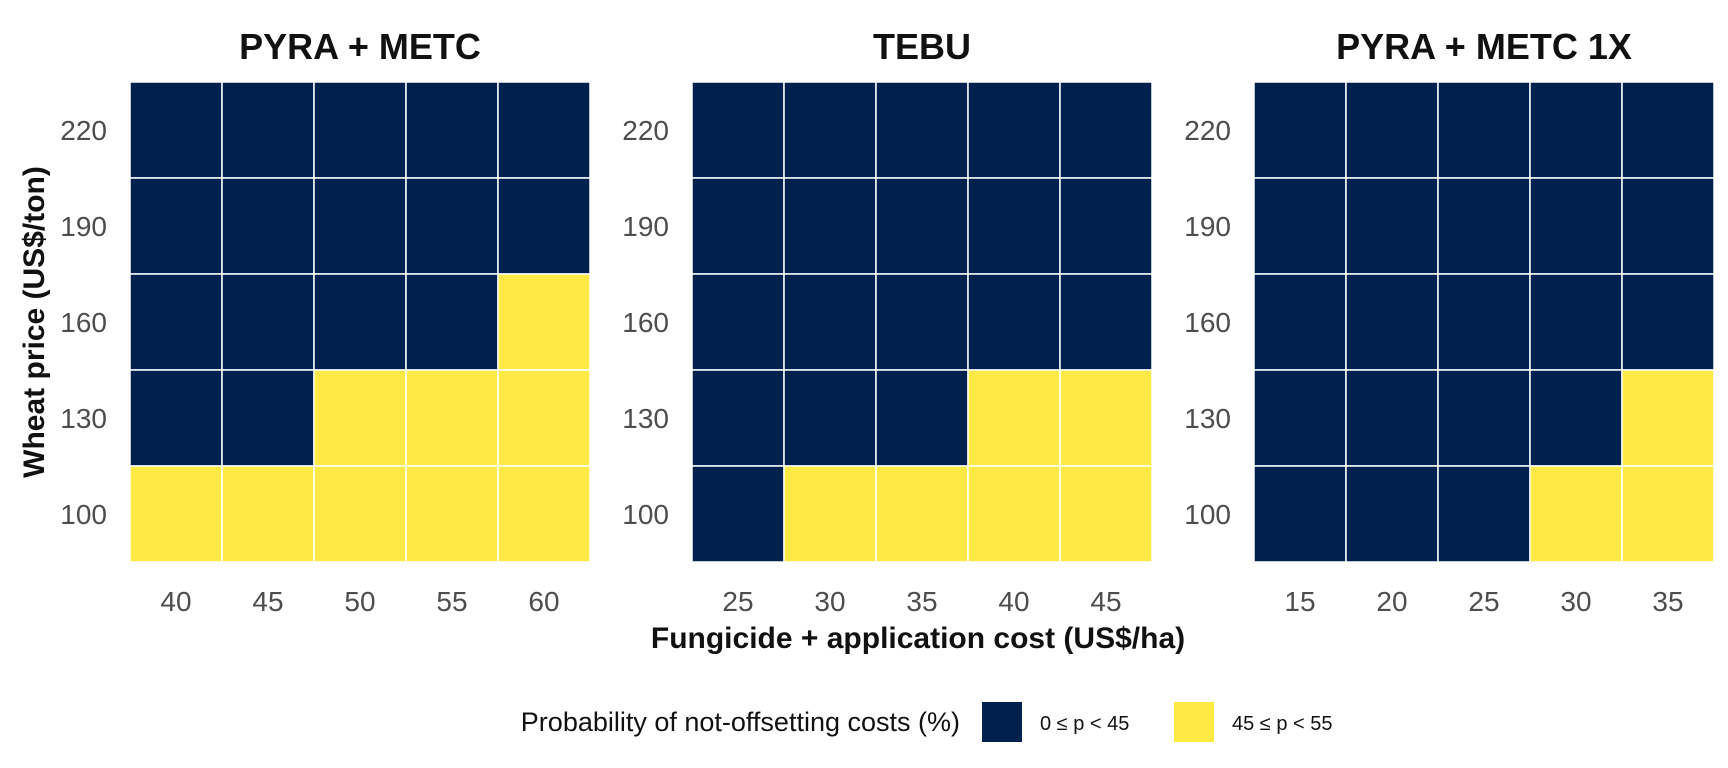 The image size is (1728, 768). What do you see at coordinates (360, 46) in the screenshot?
I see `panel-title: PYRA + METC` at bounding box center [360, 46].